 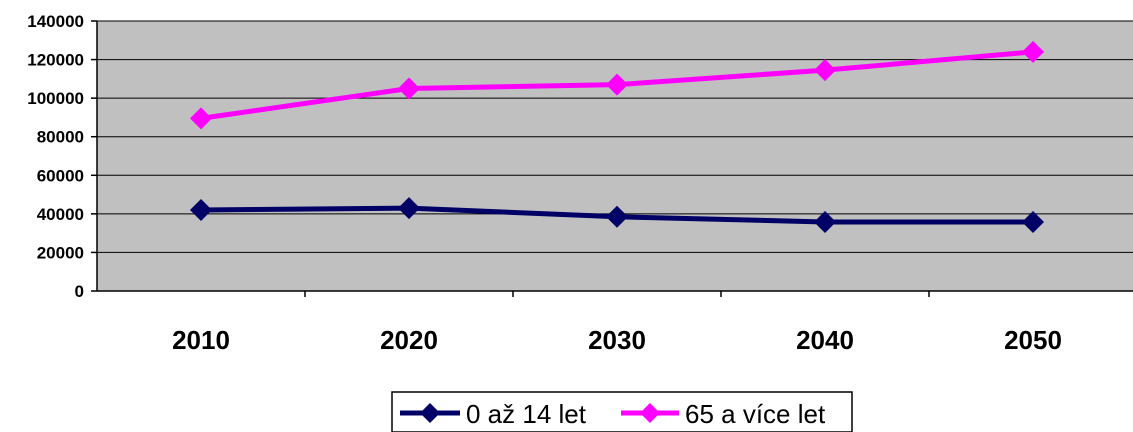 I want to click on x-tick-label: 2050, so click(x=1033, y=340).